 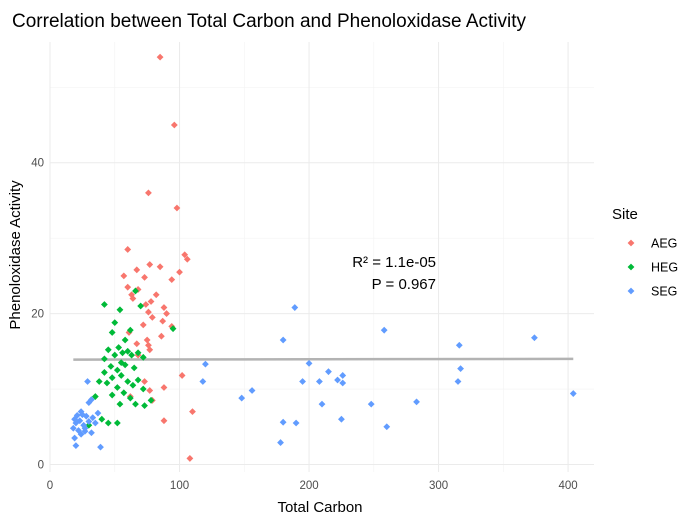 What do you see at coordinates (37, 164) in the screenshot?
I see `y-tick-label: 40` at bounding box center [37, 164].